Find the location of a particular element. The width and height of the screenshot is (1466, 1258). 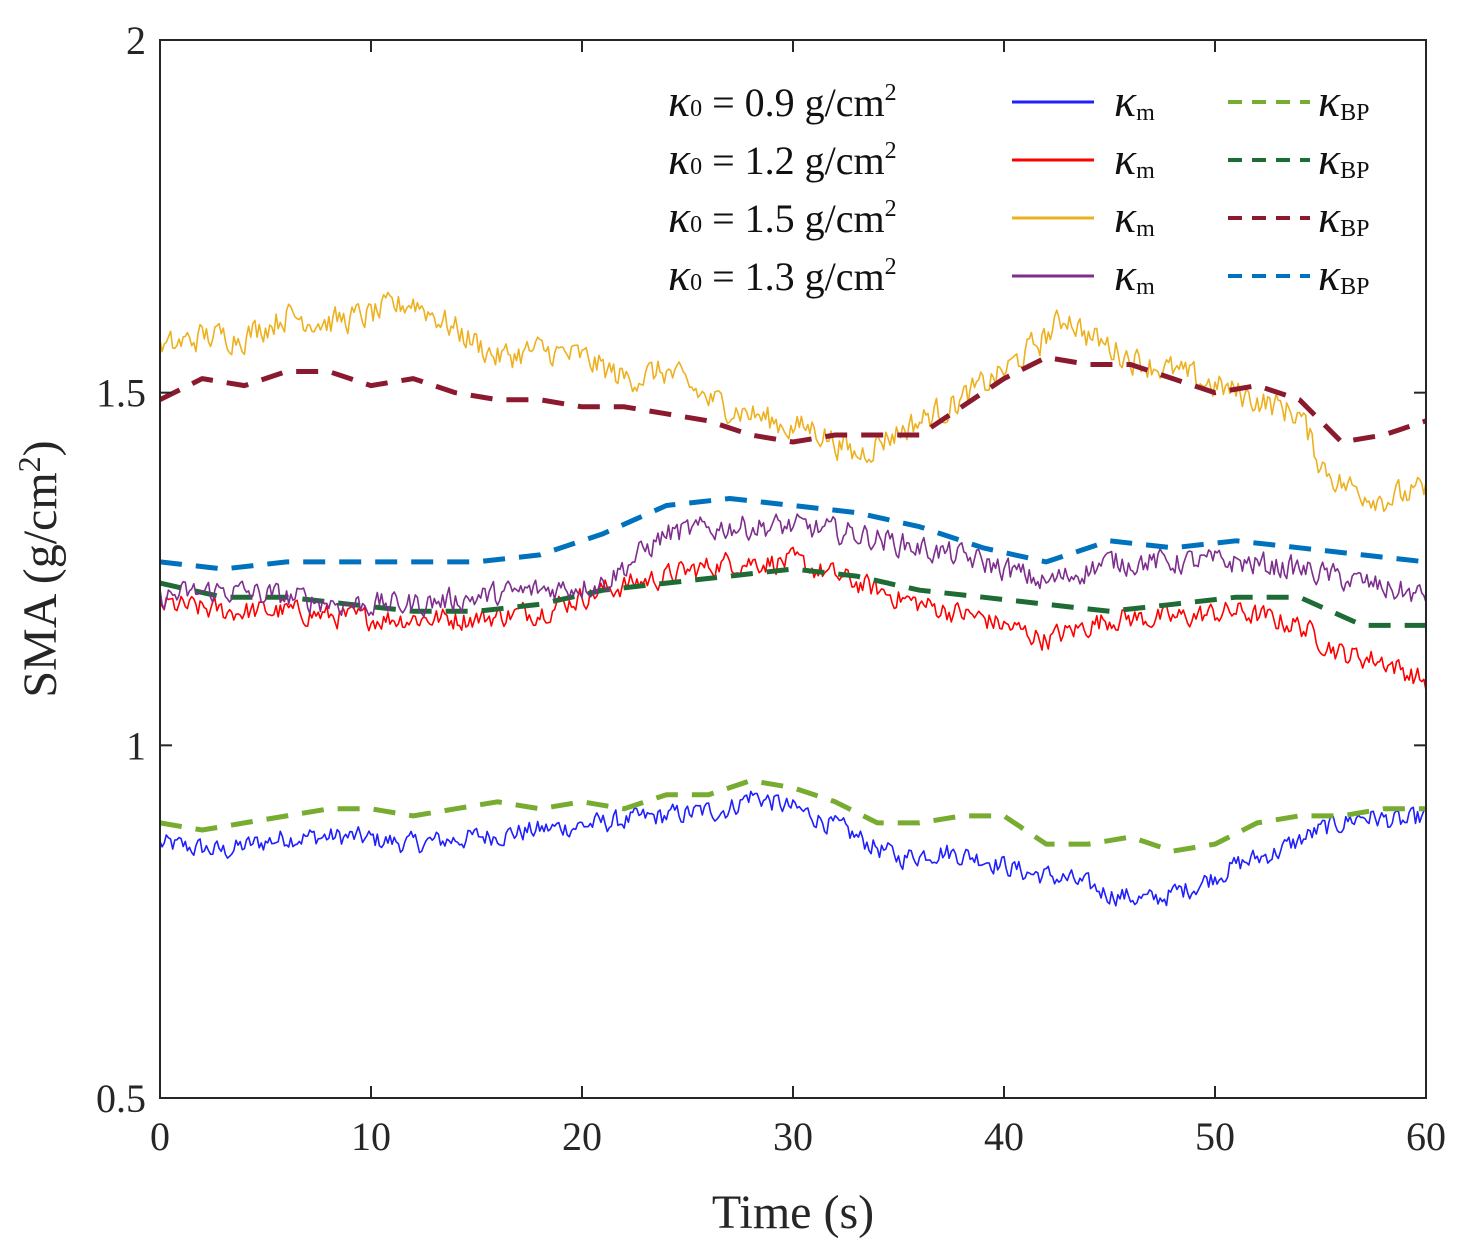

legend-label-part: = 1.5 g/cm is located at coordinates (793, 218).